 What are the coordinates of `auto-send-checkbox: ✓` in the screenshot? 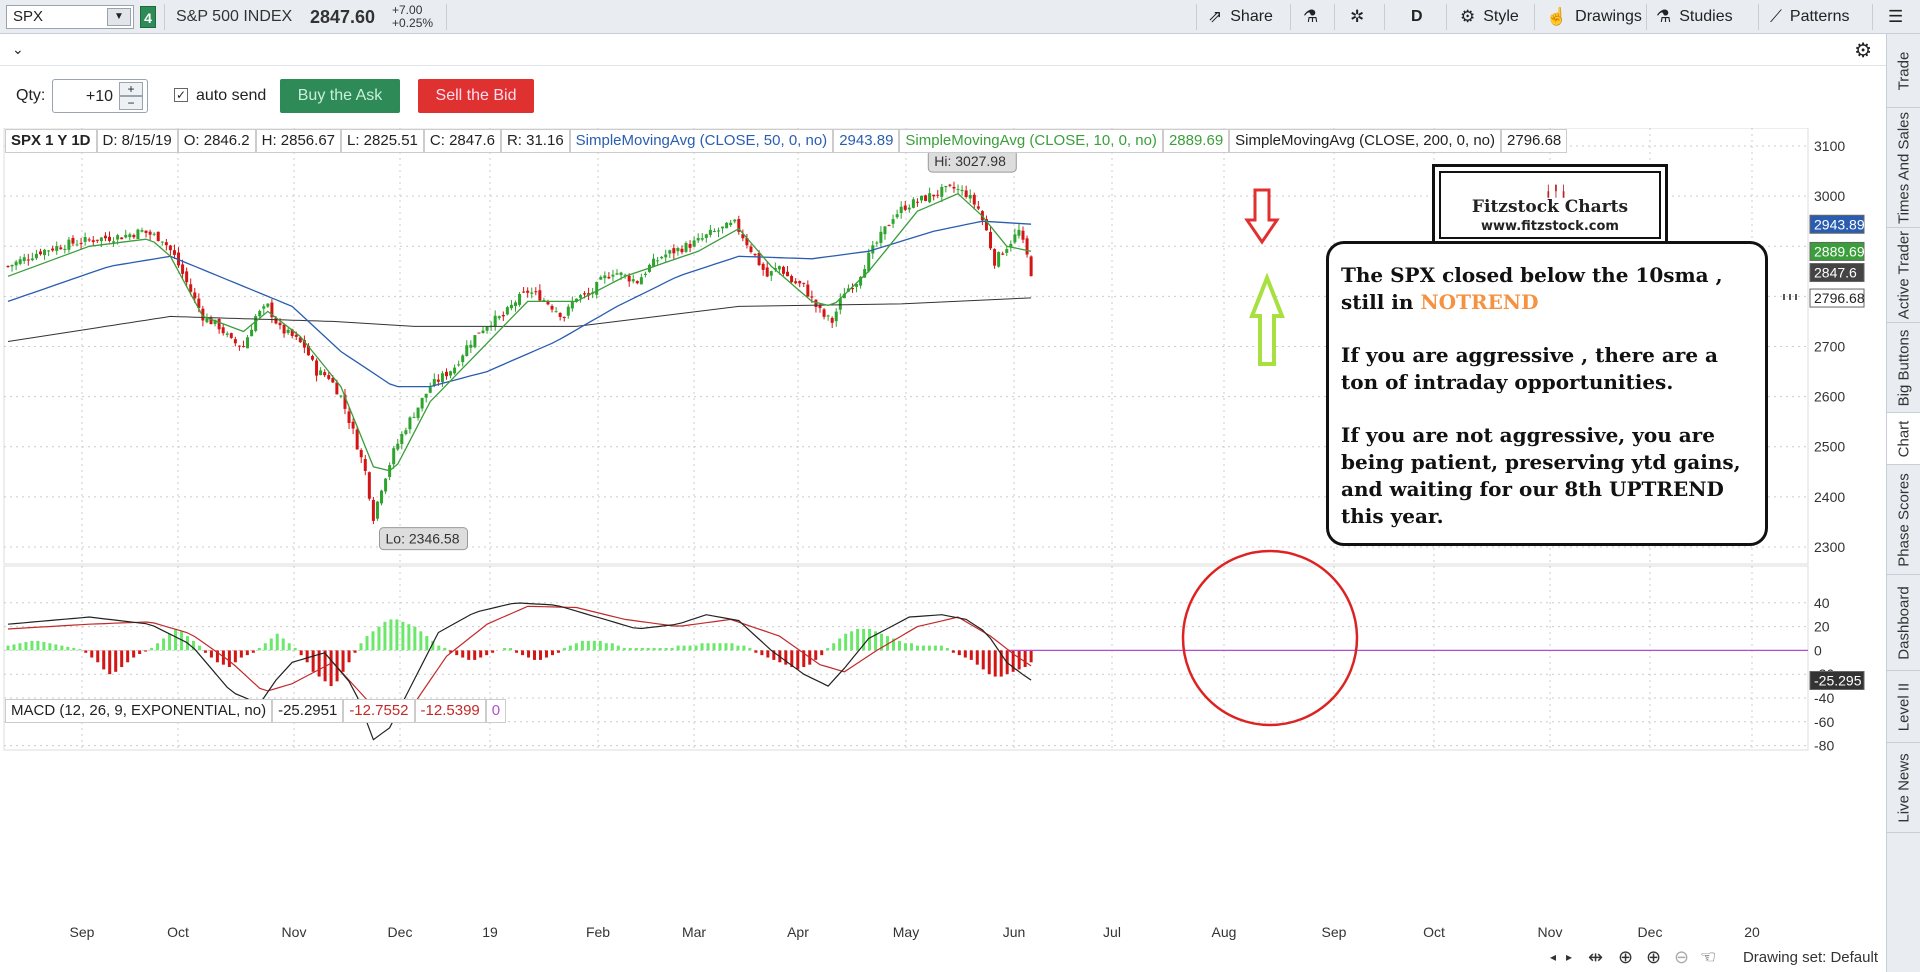 It's located at (181, 95).